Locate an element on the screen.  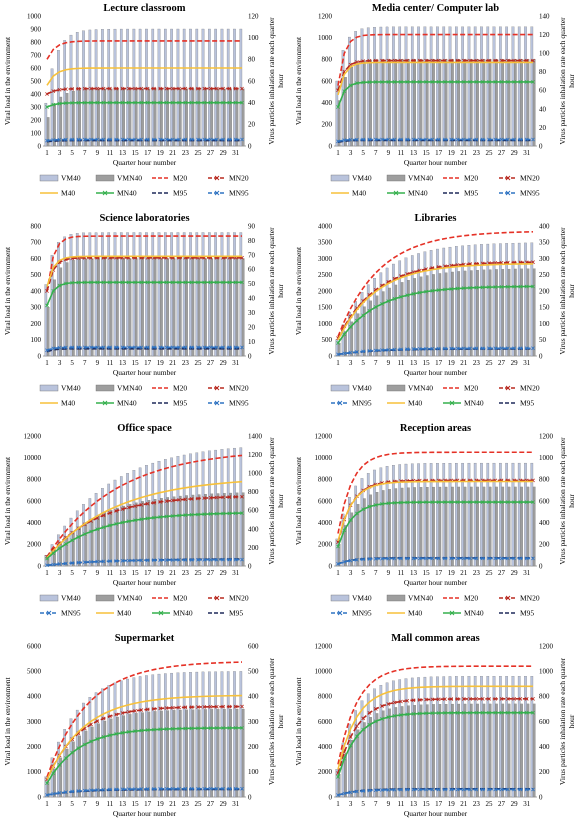
legend-swatch-VM40 is located at coordinates (340, 388).